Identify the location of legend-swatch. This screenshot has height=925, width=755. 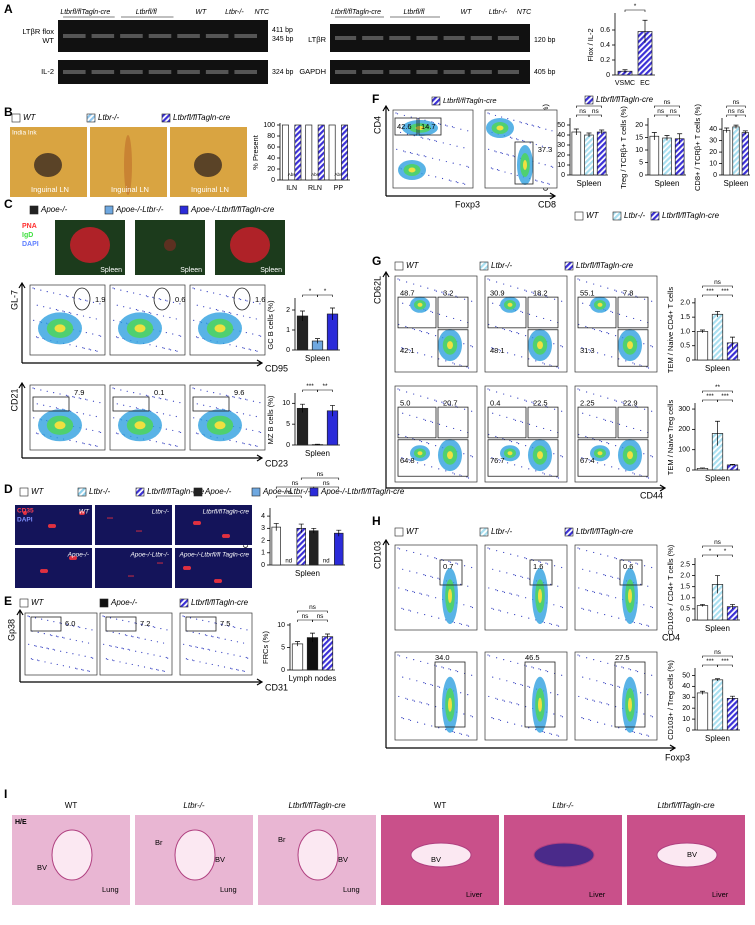
(589, 100).